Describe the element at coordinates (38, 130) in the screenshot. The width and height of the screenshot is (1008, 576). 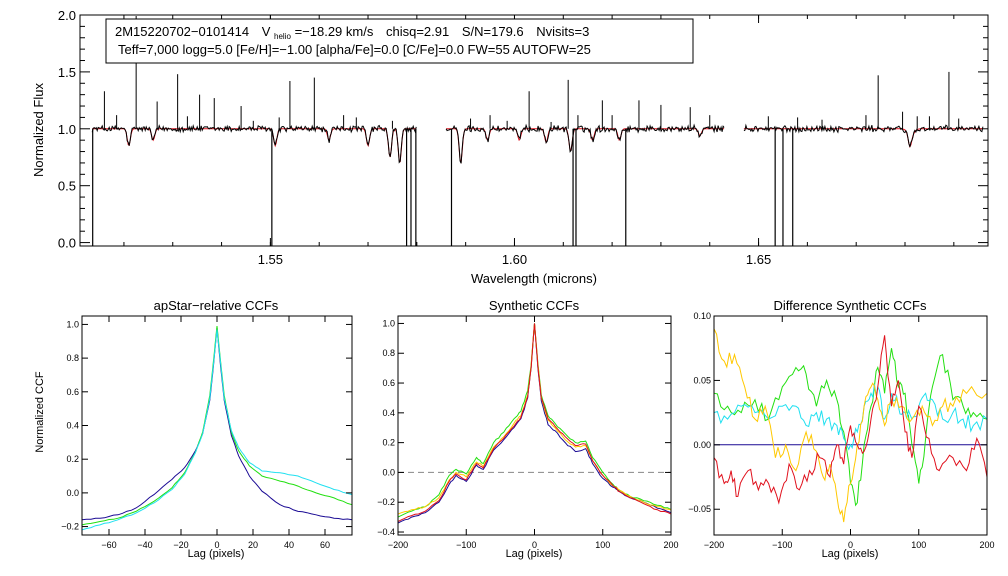
I see `spectrum-ylabel: Normalized Flux` at that location.